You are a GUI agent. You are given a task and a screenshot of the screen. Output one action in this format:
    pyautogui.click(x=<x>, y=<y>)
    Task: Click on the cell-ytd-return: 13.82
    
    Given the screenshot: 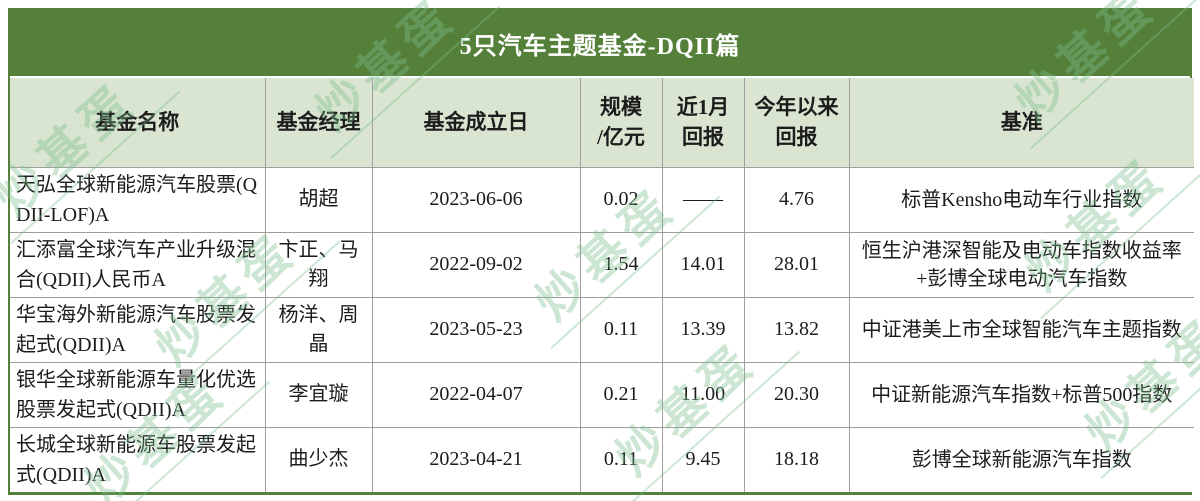 What is the action you would take?
    pyautogui.click(x=796, y=329)
    